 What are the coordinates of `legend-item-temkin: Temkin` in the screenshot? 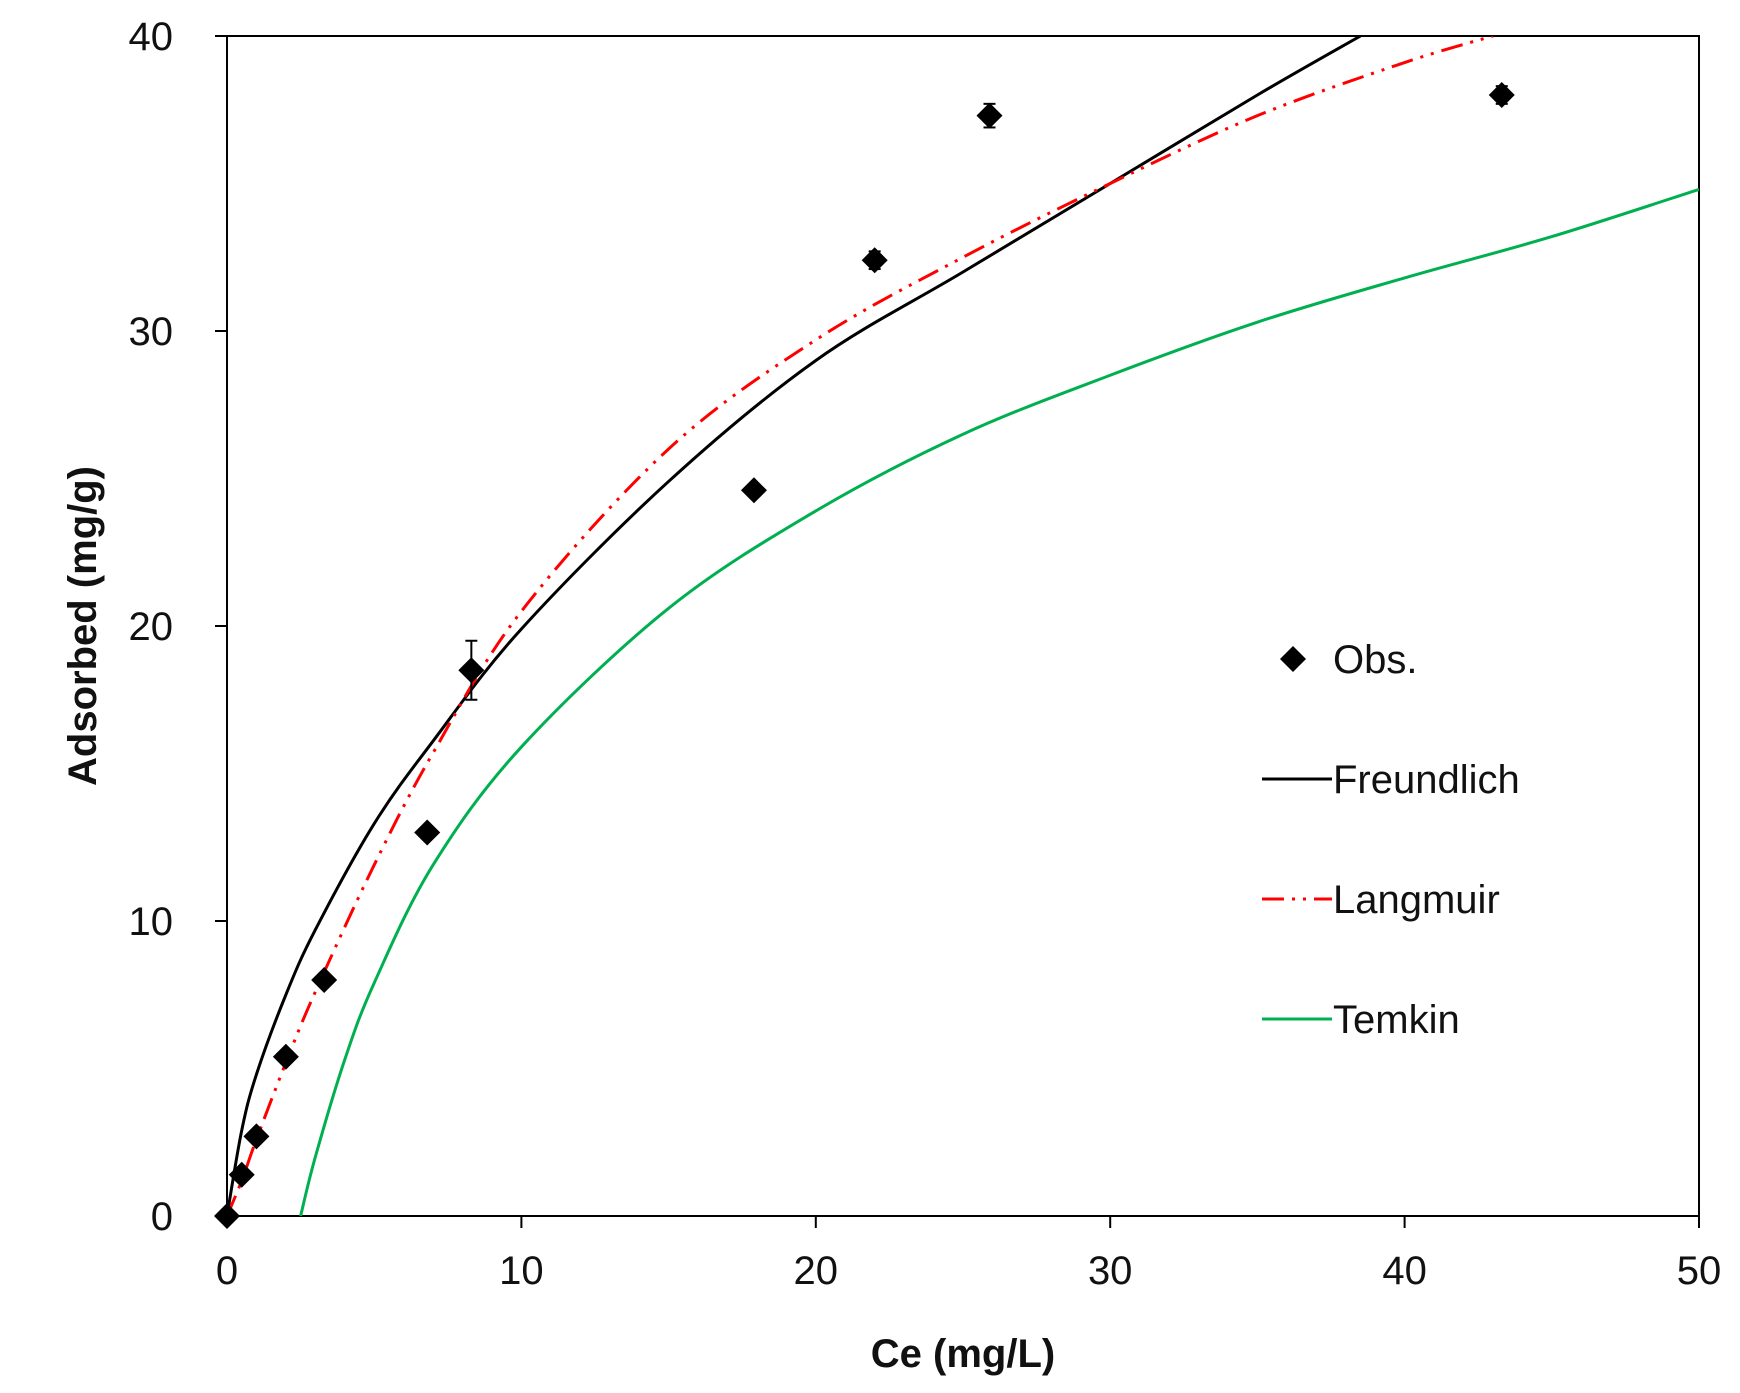 It's located at (1361, 1020).